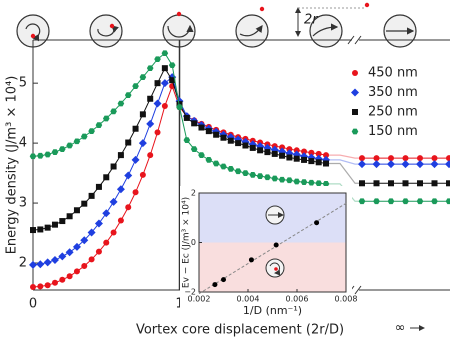  Describe the element at coordinates (23, 203) in the screenshot. I see `y-tick-label: 3` at that location.